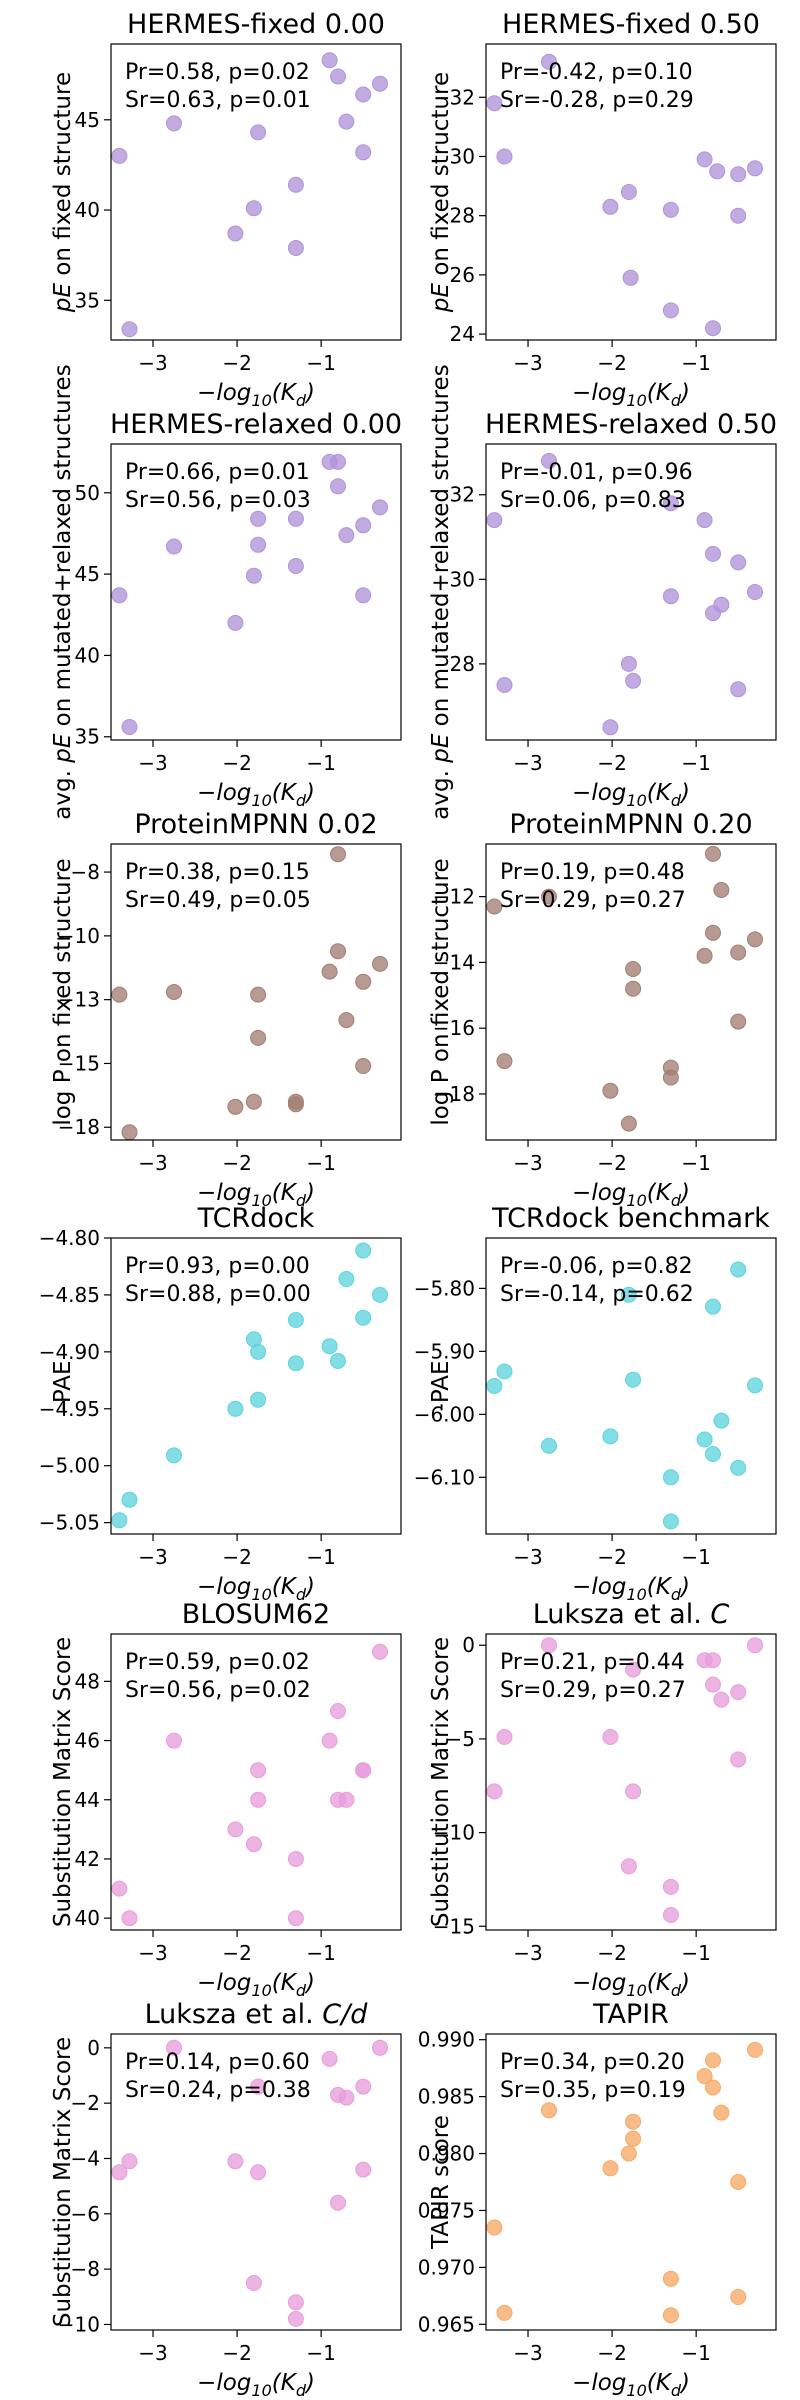 The image size is (800, 2400). I want to click on subplot-title: Luksza et al. C/d, so click(257, 2014).